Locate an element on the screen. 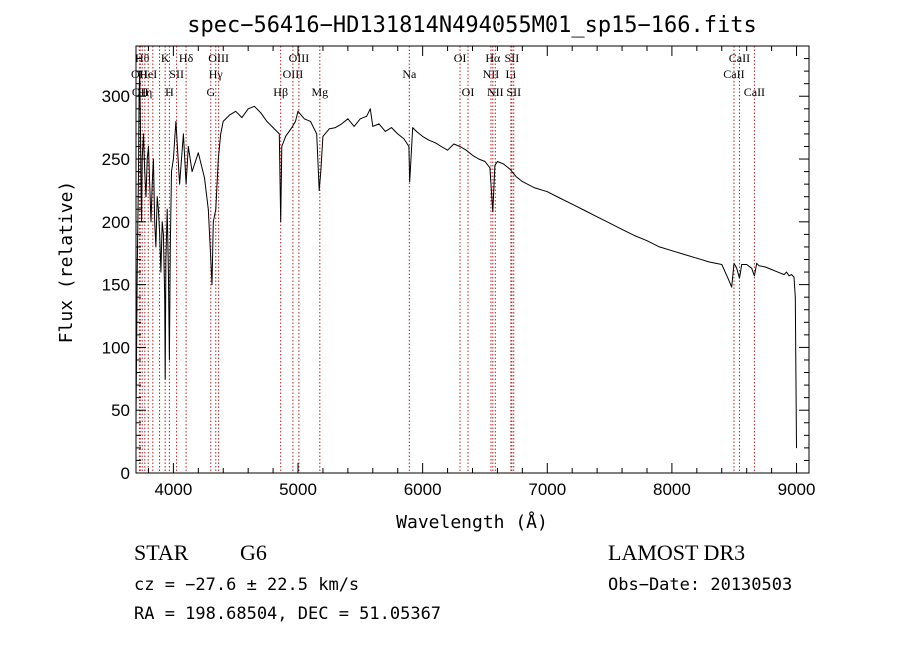 This screenshot has width=900, height=649. spectral-line-label: Na is located at coordinates (409, 74).